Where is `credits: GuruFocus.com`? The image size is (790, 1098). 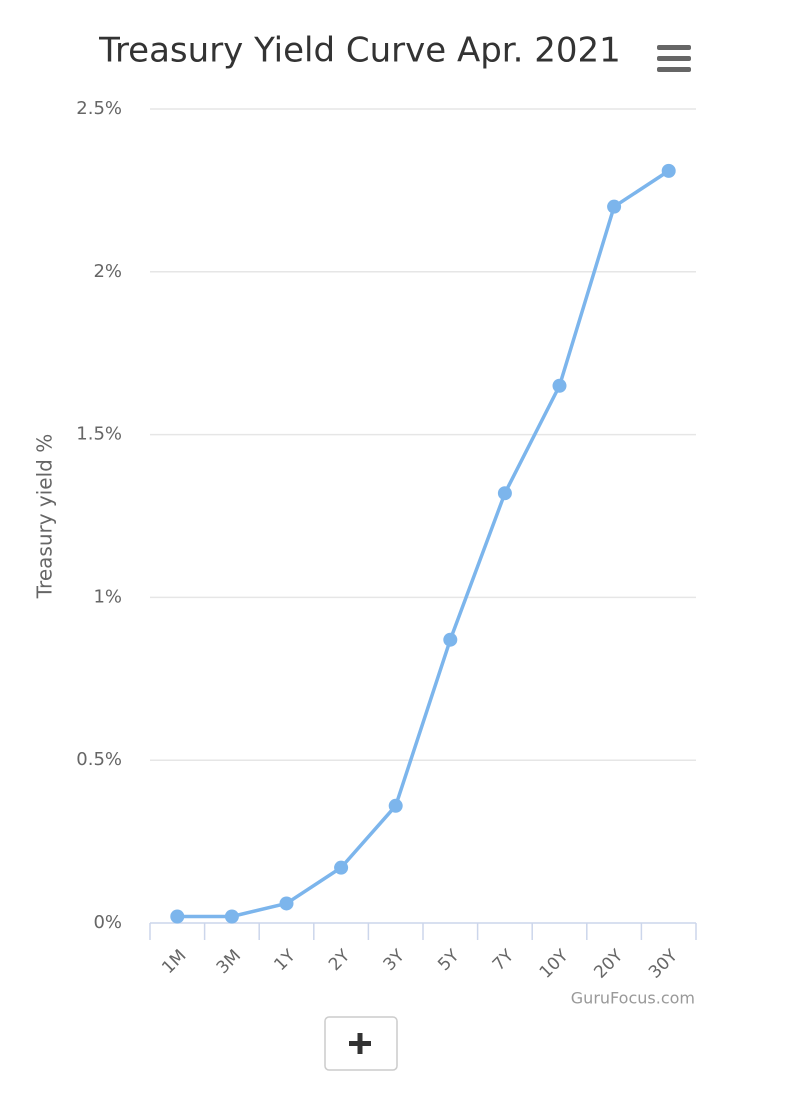
credits: GuruFocus.com is located at coordinates (633, 998).